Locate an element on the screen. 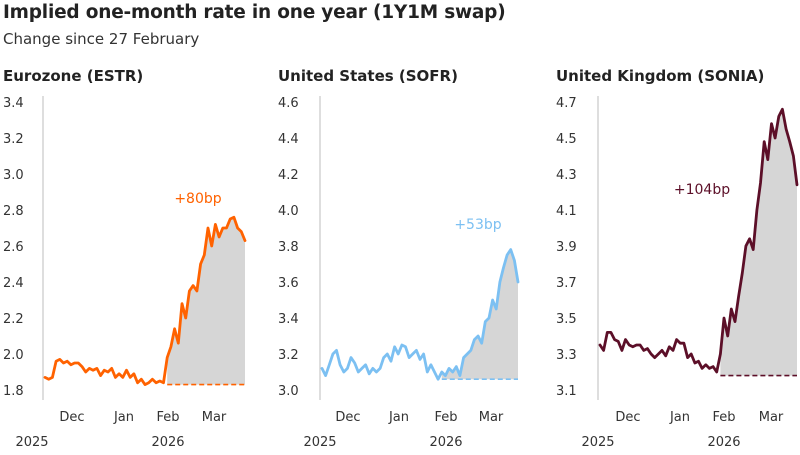 The width and height of the screenshot is (800, 455). change-annotation: +104bp is located at coordinates (702, 190).